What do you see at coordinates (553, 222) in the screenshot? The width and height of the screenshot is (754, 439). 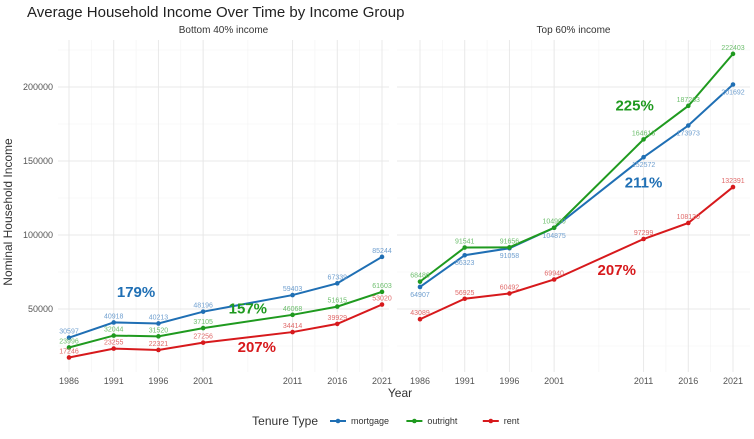 I see `data-label-outright: 104900` at bounding box center [553, 222].